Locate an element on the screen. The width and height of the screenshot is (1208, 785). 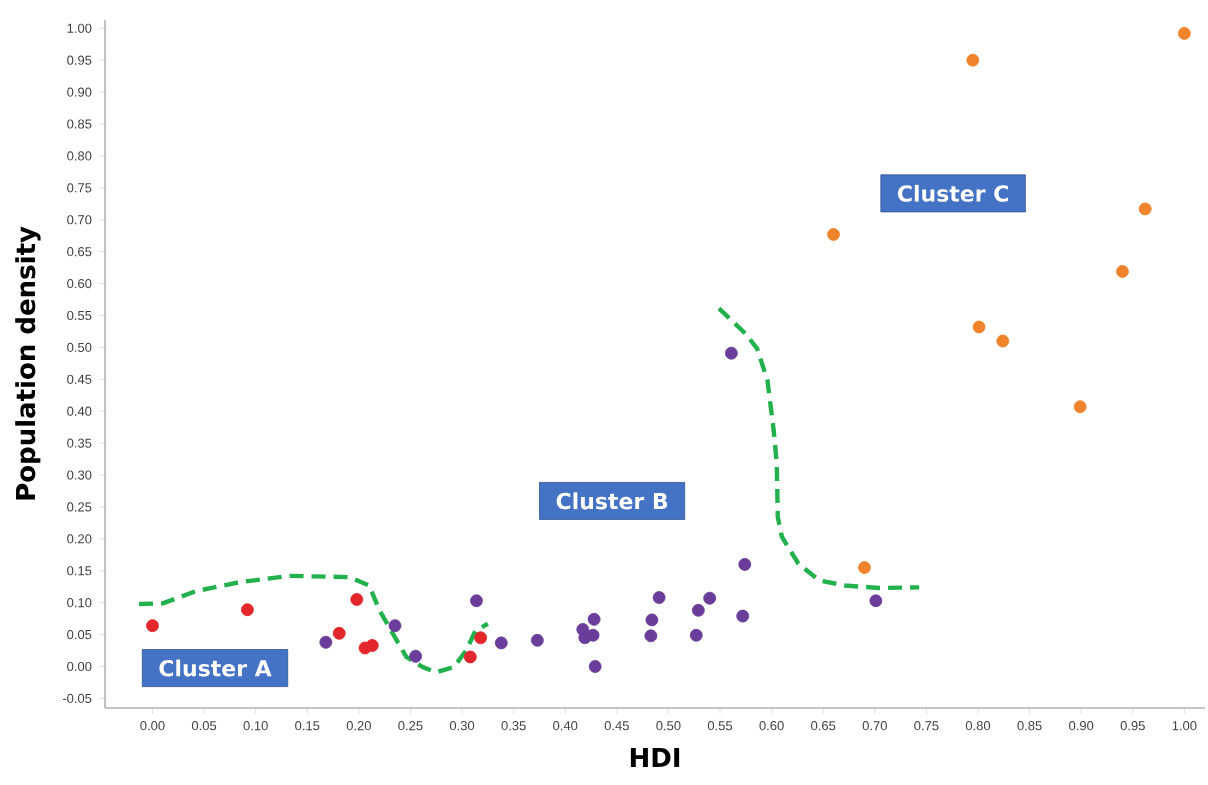
y-tick-label: 0.85 is located at coordinates (79, 124).